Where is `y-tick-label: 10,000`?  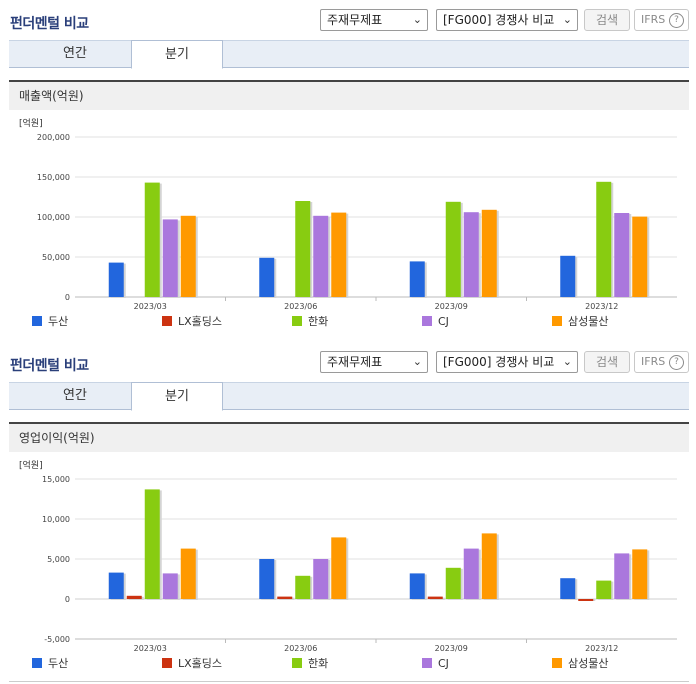
y-tick-label: 10,000 is located at coordinates (56, 519).